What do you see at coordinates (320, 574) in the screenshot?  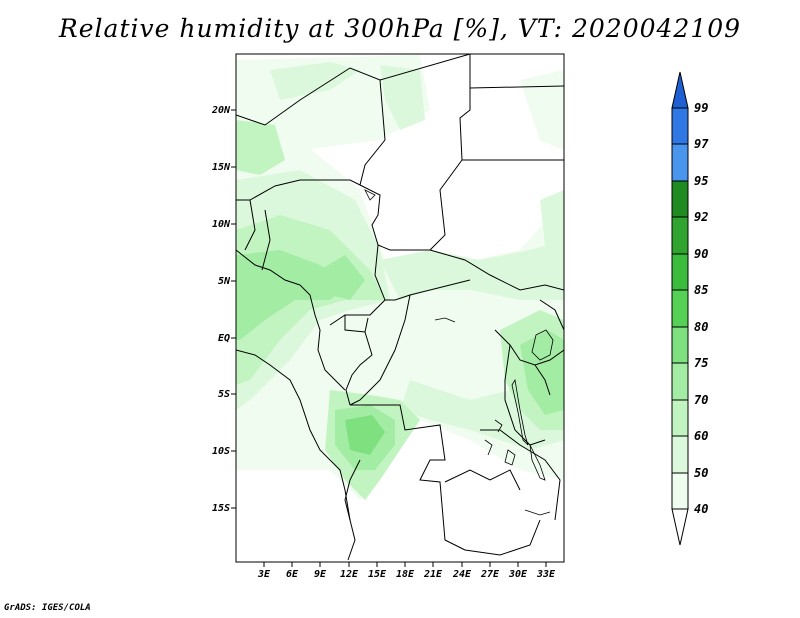 I see `lon-label: 9E` at bounding box center [320, 574].